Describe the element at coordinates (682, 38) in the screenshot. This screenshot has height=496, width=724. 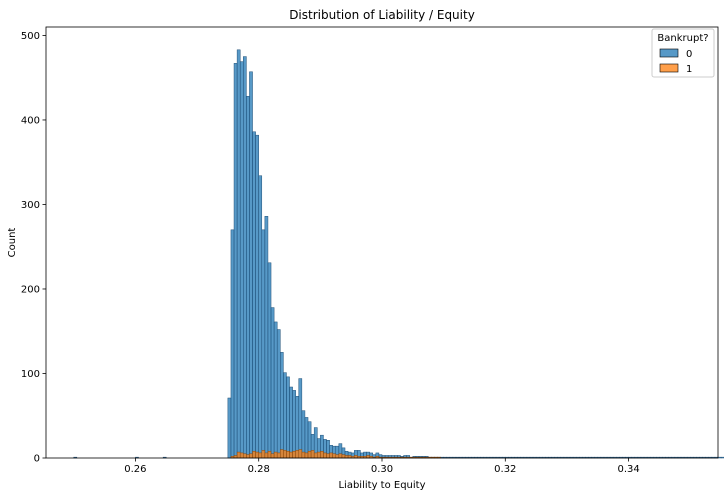
I see `legend-title: Bankrupt?` at that location.